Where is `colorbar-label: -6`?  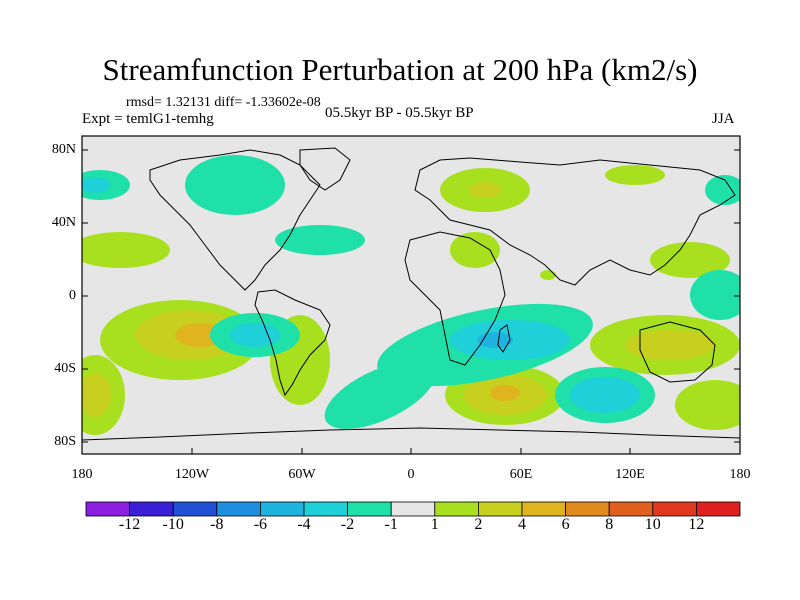
colorbar-label: -6 is located at coordinates (260, 524).